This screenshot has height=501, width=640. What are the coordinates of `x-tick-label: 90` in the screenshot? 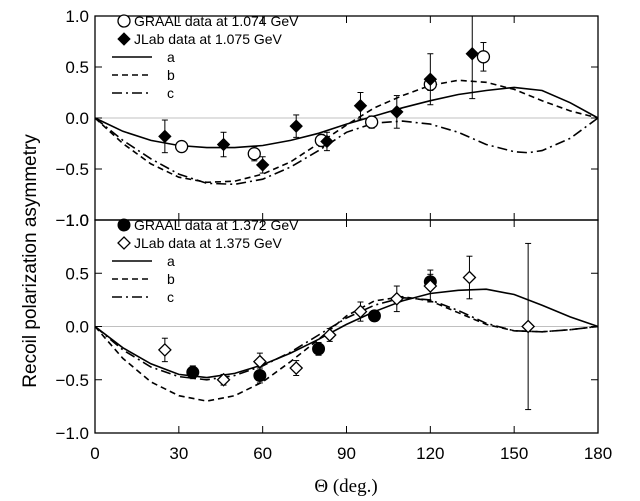 It's located at (346, 453).